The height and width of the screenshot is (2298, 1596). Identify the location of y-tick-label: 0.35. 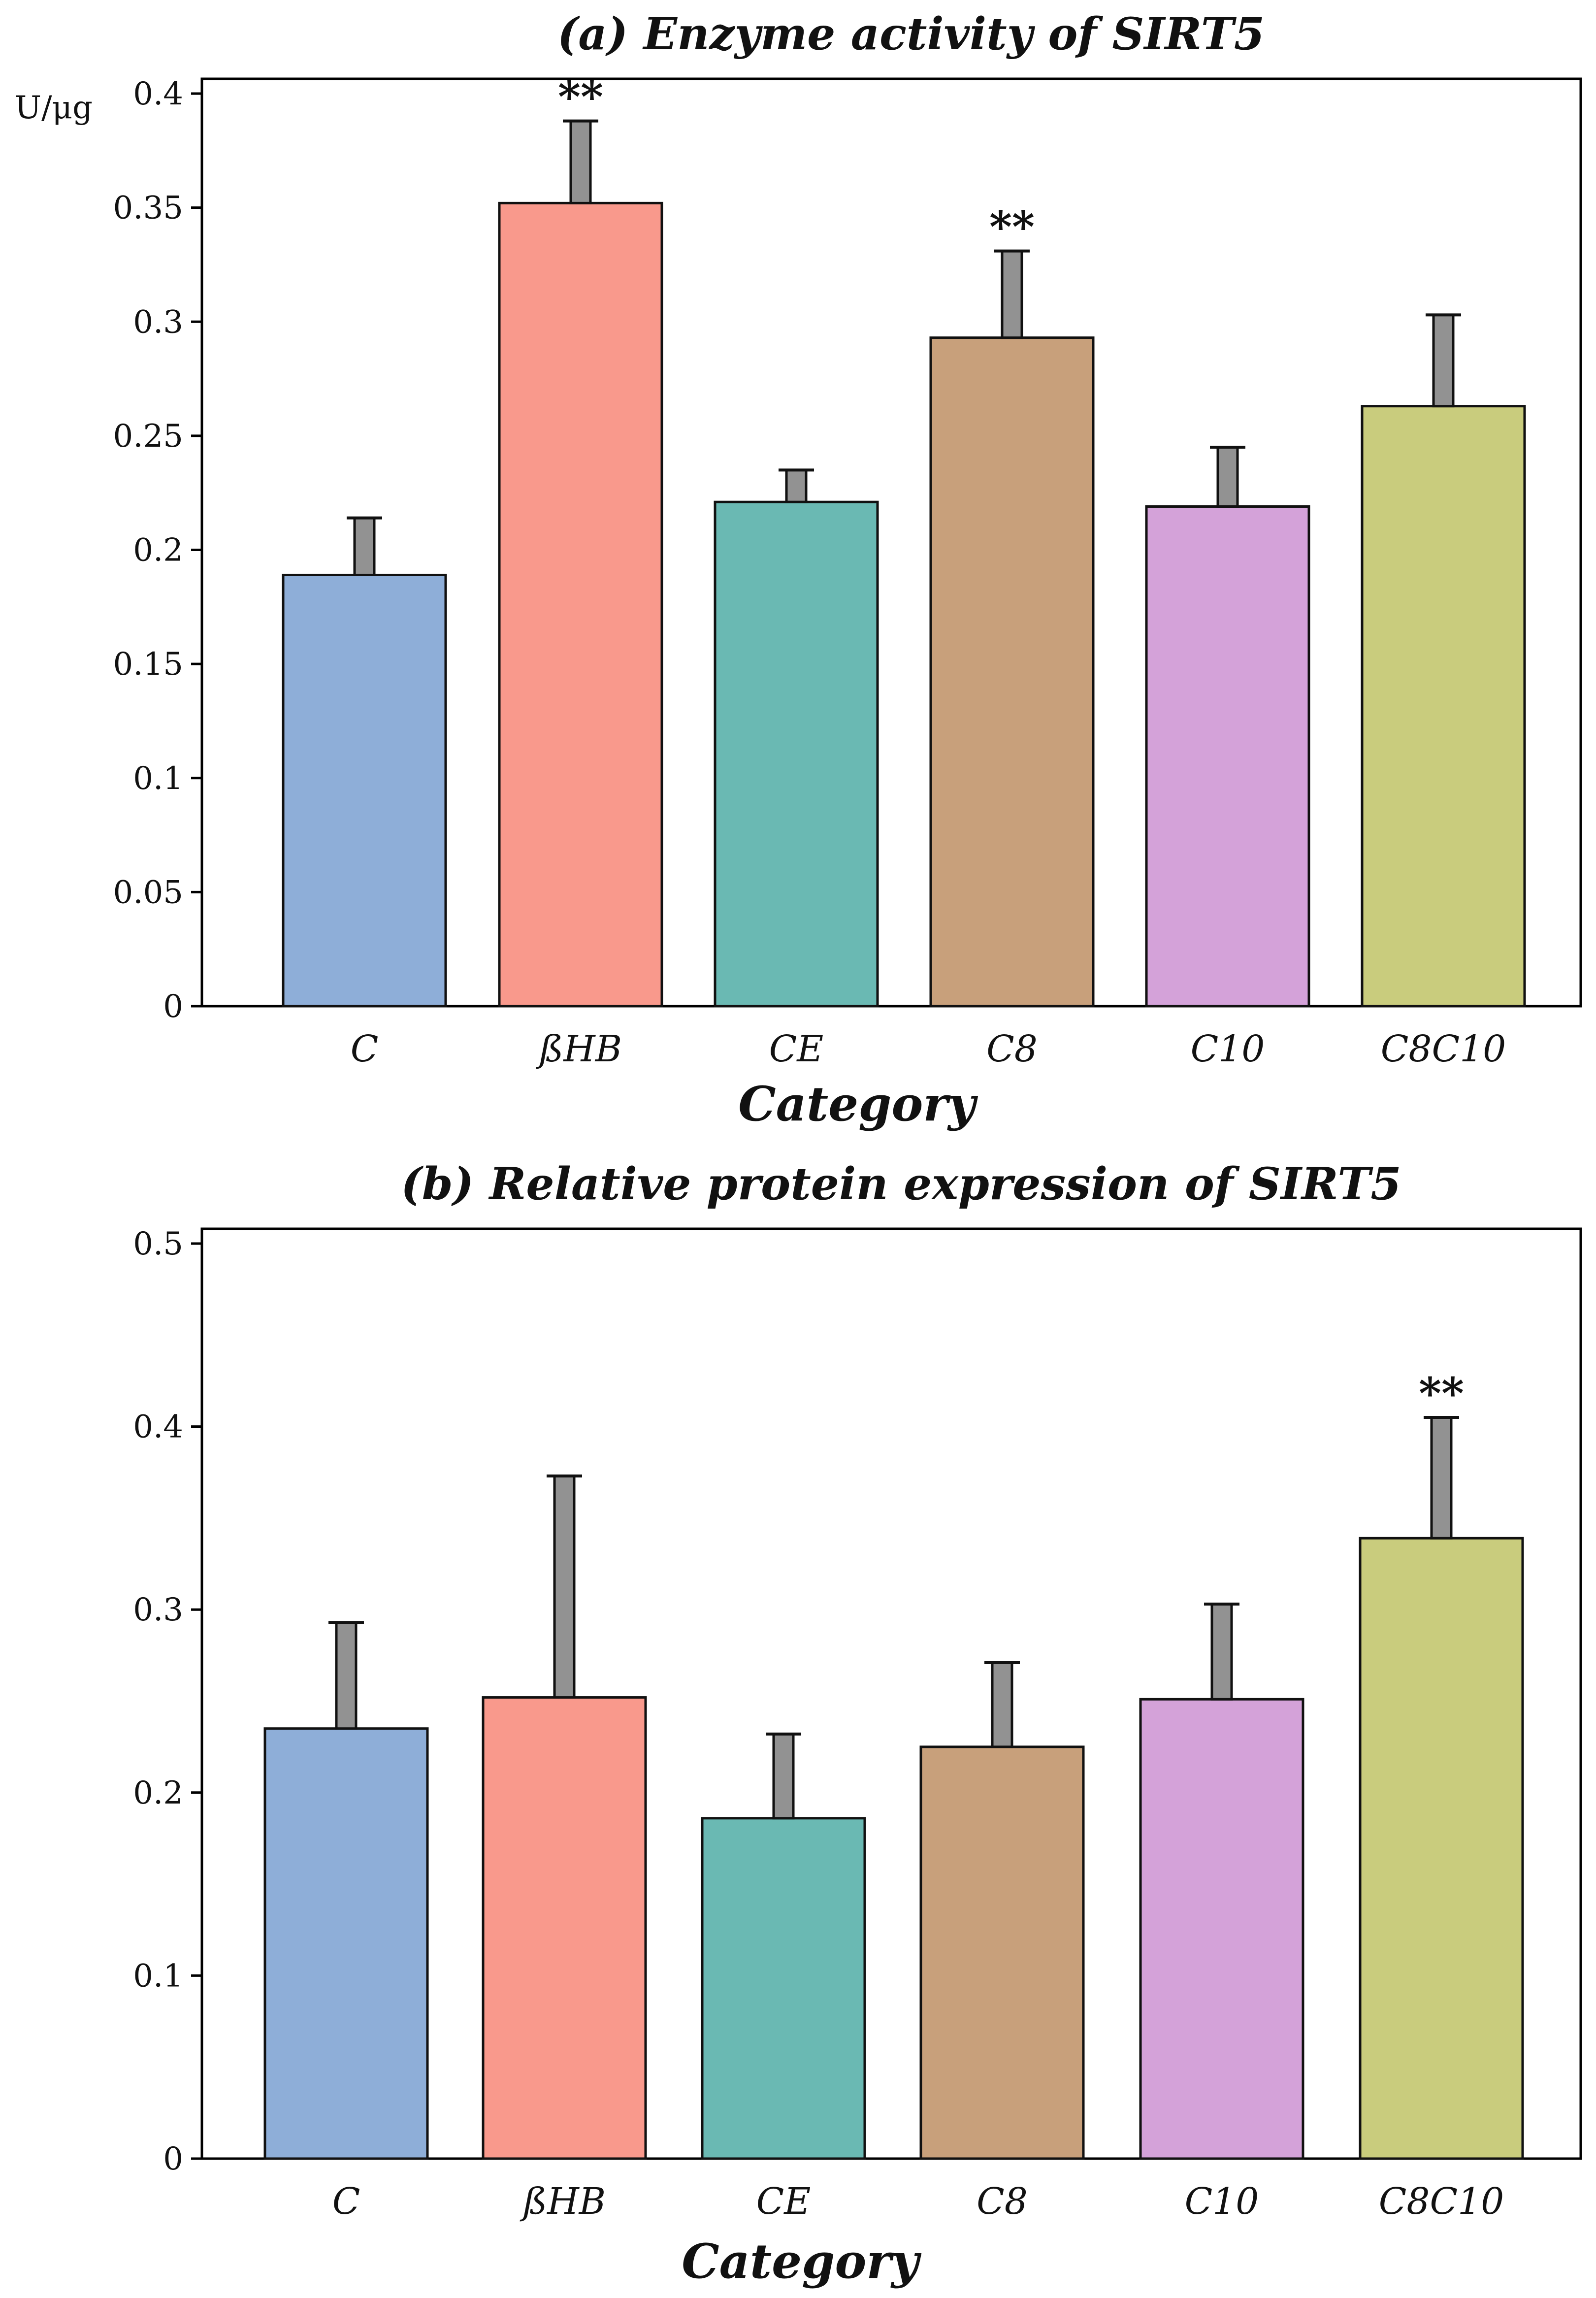
(148, 208).